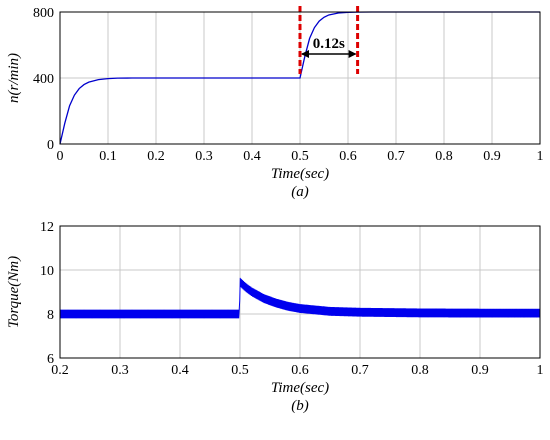  Describe the element at coordinates (300, 192) in the screenshot. I see `speed-chart-caption: (a)` at that location.